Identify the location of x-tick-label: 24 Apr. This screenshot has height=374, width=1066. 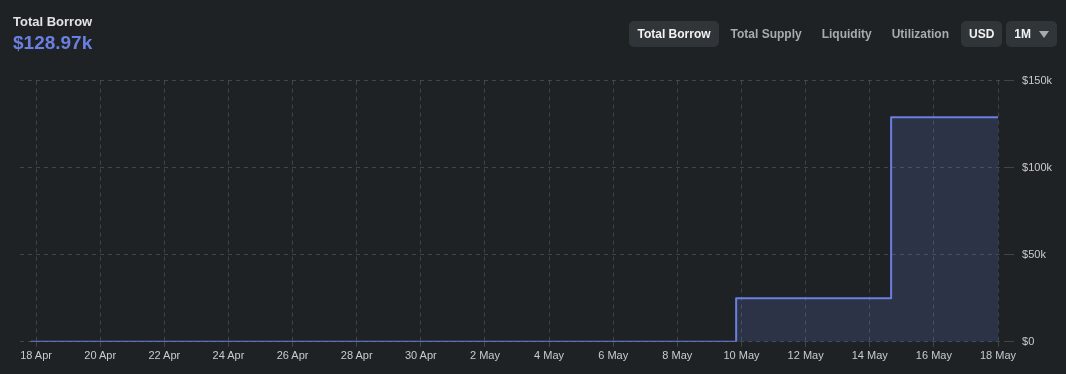
(228, 355).